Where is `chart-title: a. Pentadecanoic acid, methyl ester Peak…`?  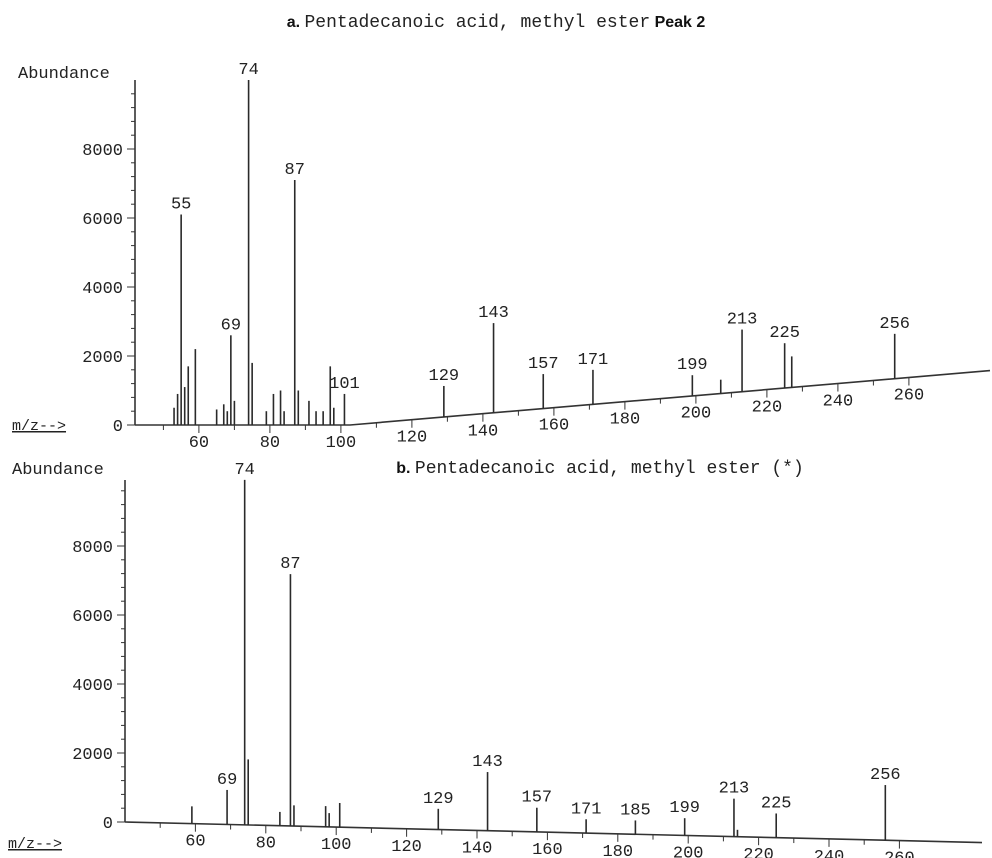 chart-title: a. Pentadecanoic acid, methyl ester Peak… is located at coordinates (496, 23).